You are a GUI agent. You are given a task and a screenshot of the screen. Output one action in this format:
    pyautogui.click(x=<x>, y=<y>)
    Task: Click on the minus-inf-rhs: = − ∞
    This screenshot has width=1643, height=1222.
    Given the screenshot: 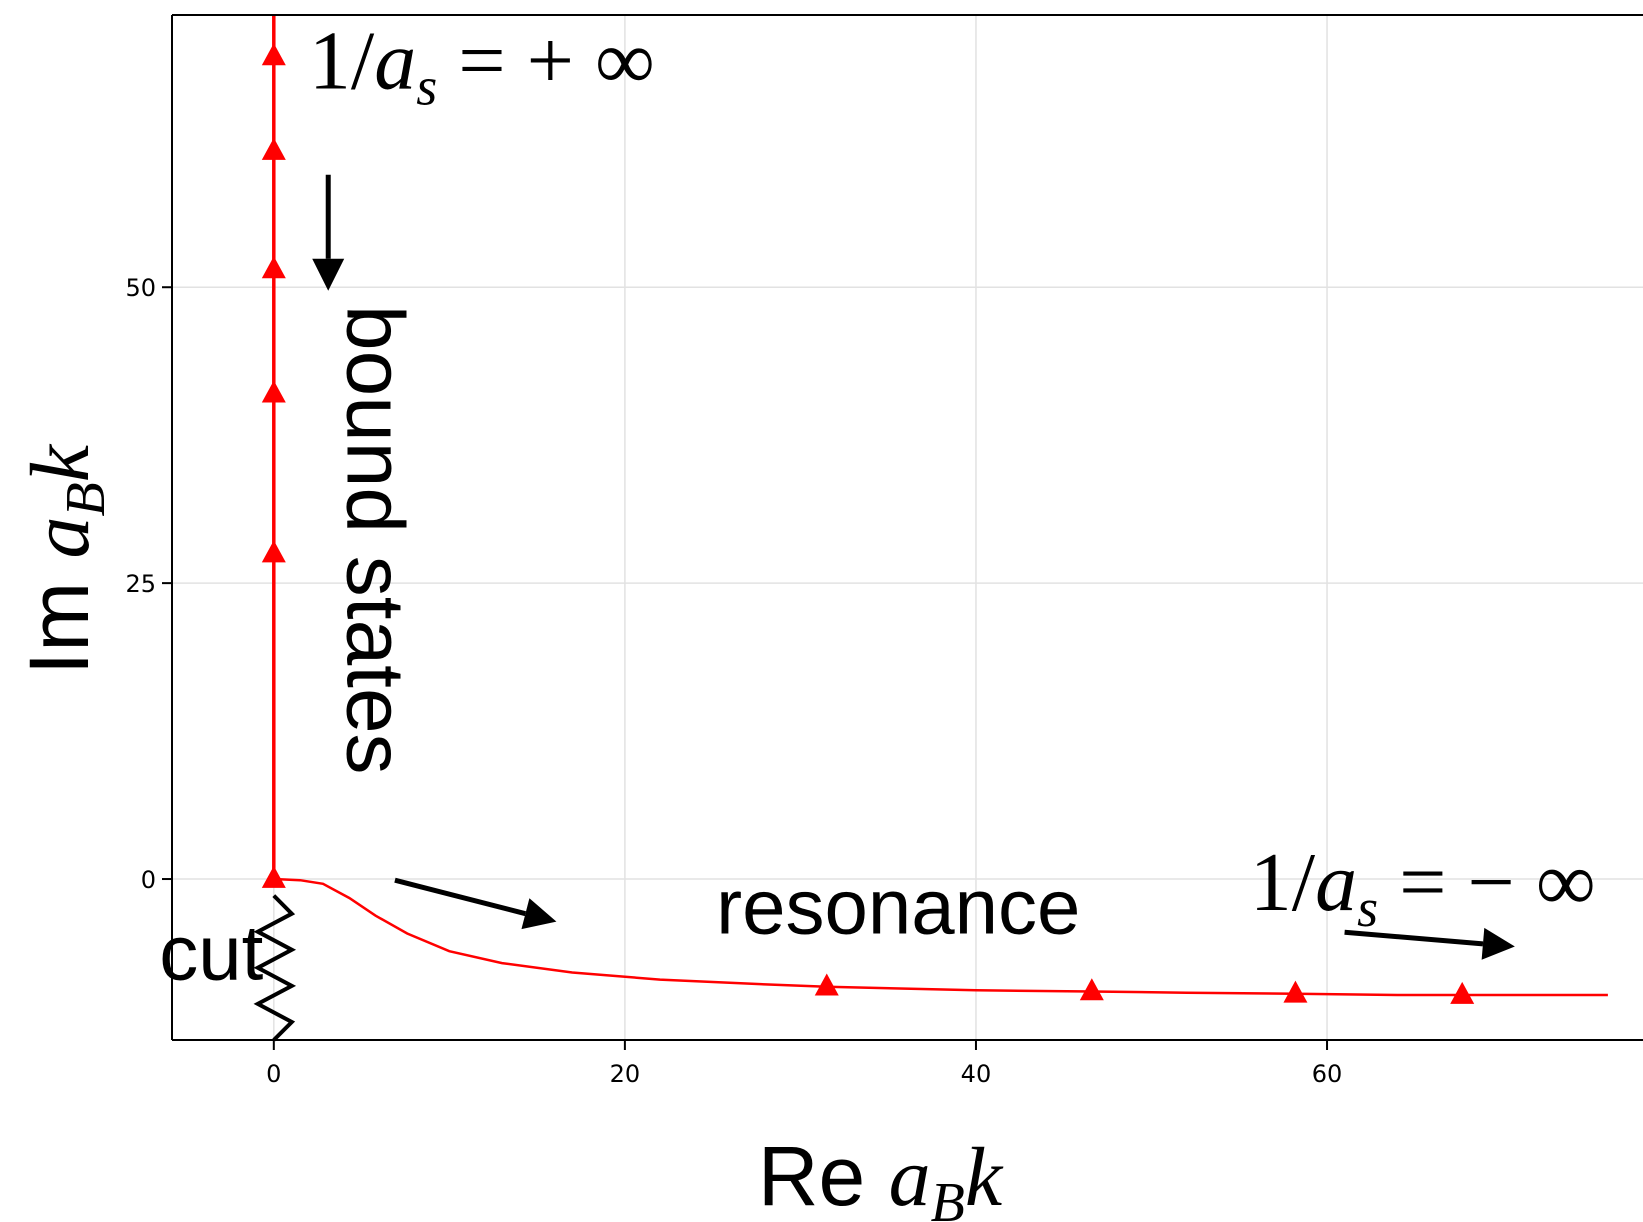 What is the action you would take?
    pyautogui.click(x=1487, y=882)
    